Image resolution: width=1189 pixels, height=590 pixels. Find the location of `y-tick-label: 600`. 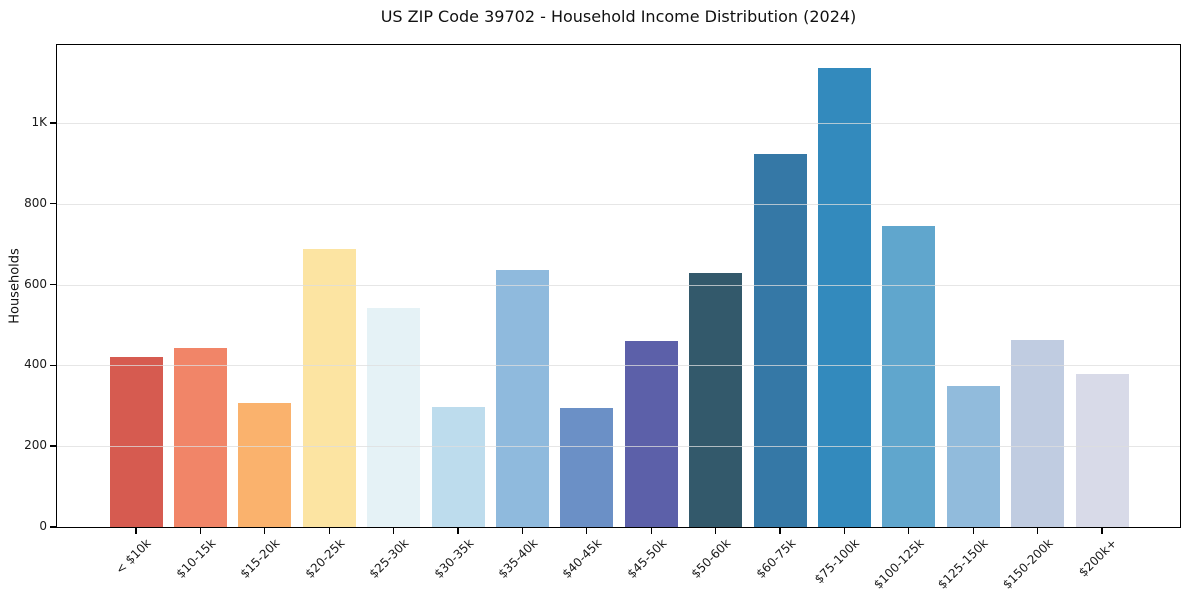

y-tick-label: 600 is located at coordinates (35, 283).